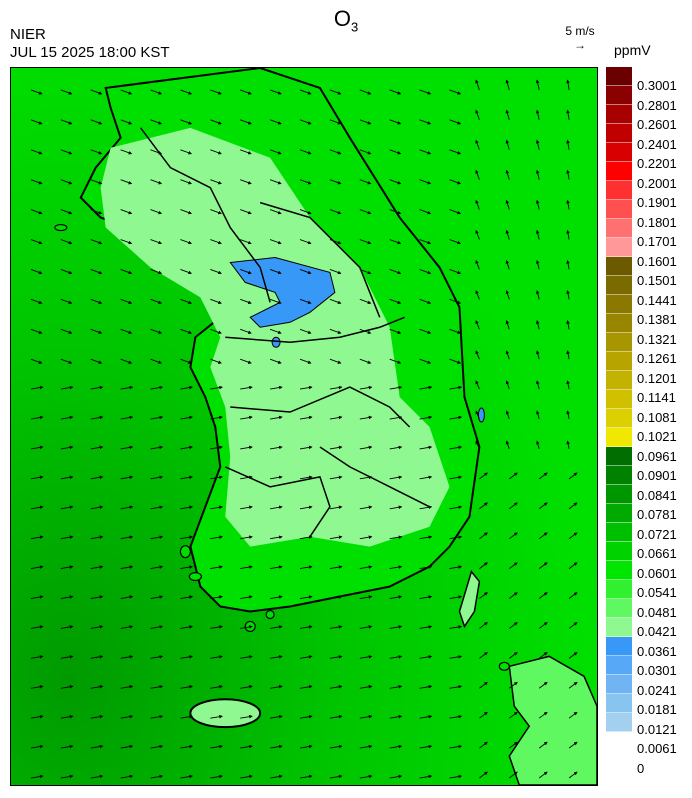  I want to click on legend-label: 0.1701, so click(657, 241).